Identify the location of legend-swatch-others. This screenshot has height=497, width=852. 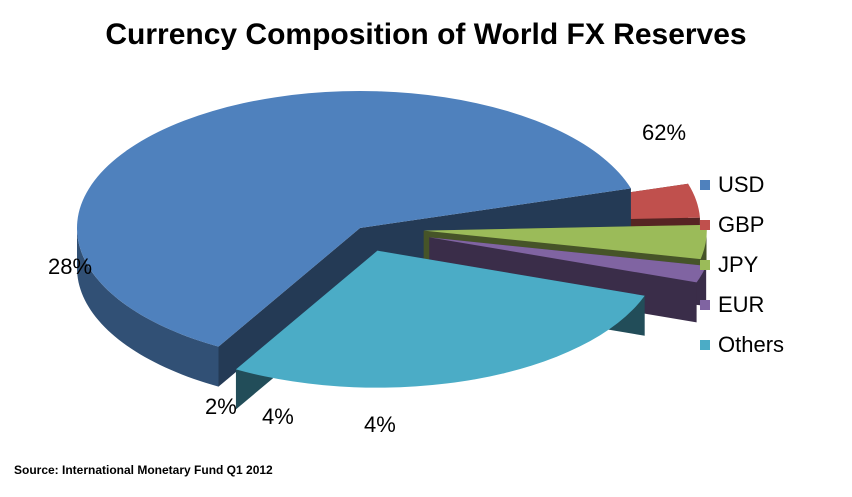
(705, 345).